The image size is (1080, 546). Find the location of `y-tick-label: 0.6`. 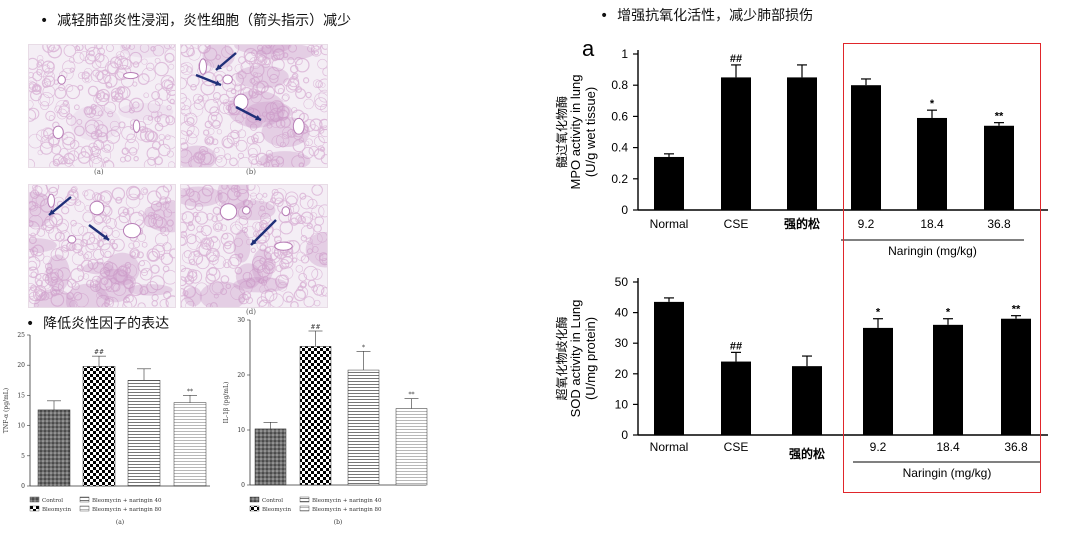

y-tick-label: 0.6 is located at coordinates (619, 116).